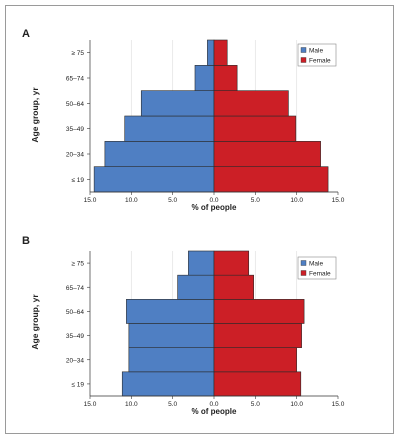 Image resolution: width=400 pixels, height=440 pixels. I want to click on panel-label: B, so click(26, 241).